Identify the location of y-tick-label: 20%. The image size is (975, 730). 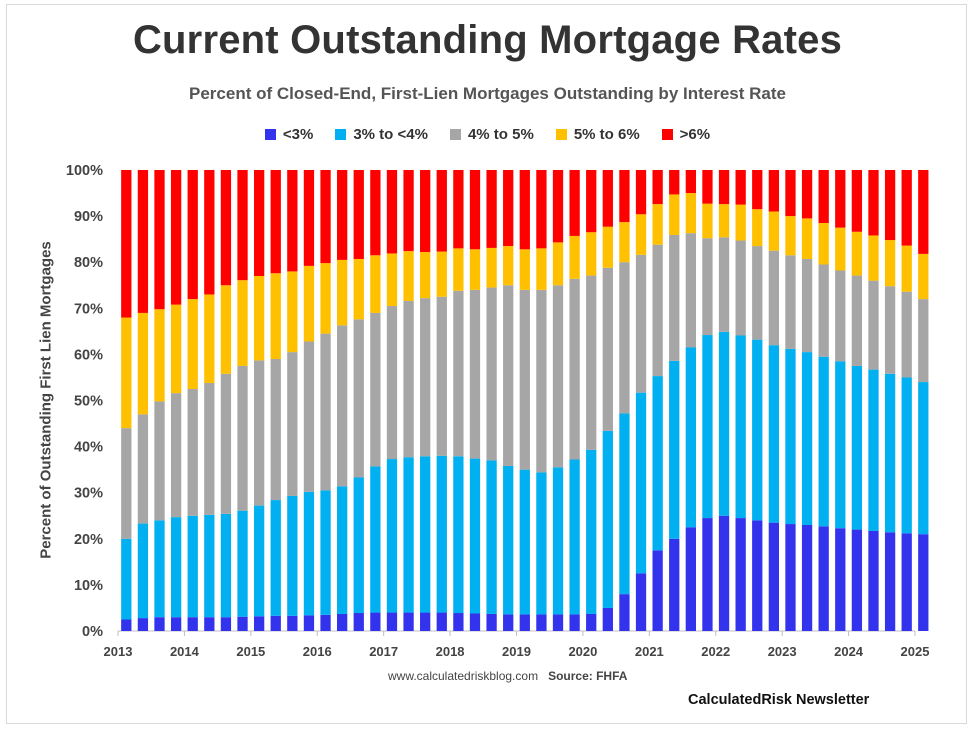
(88, 540).